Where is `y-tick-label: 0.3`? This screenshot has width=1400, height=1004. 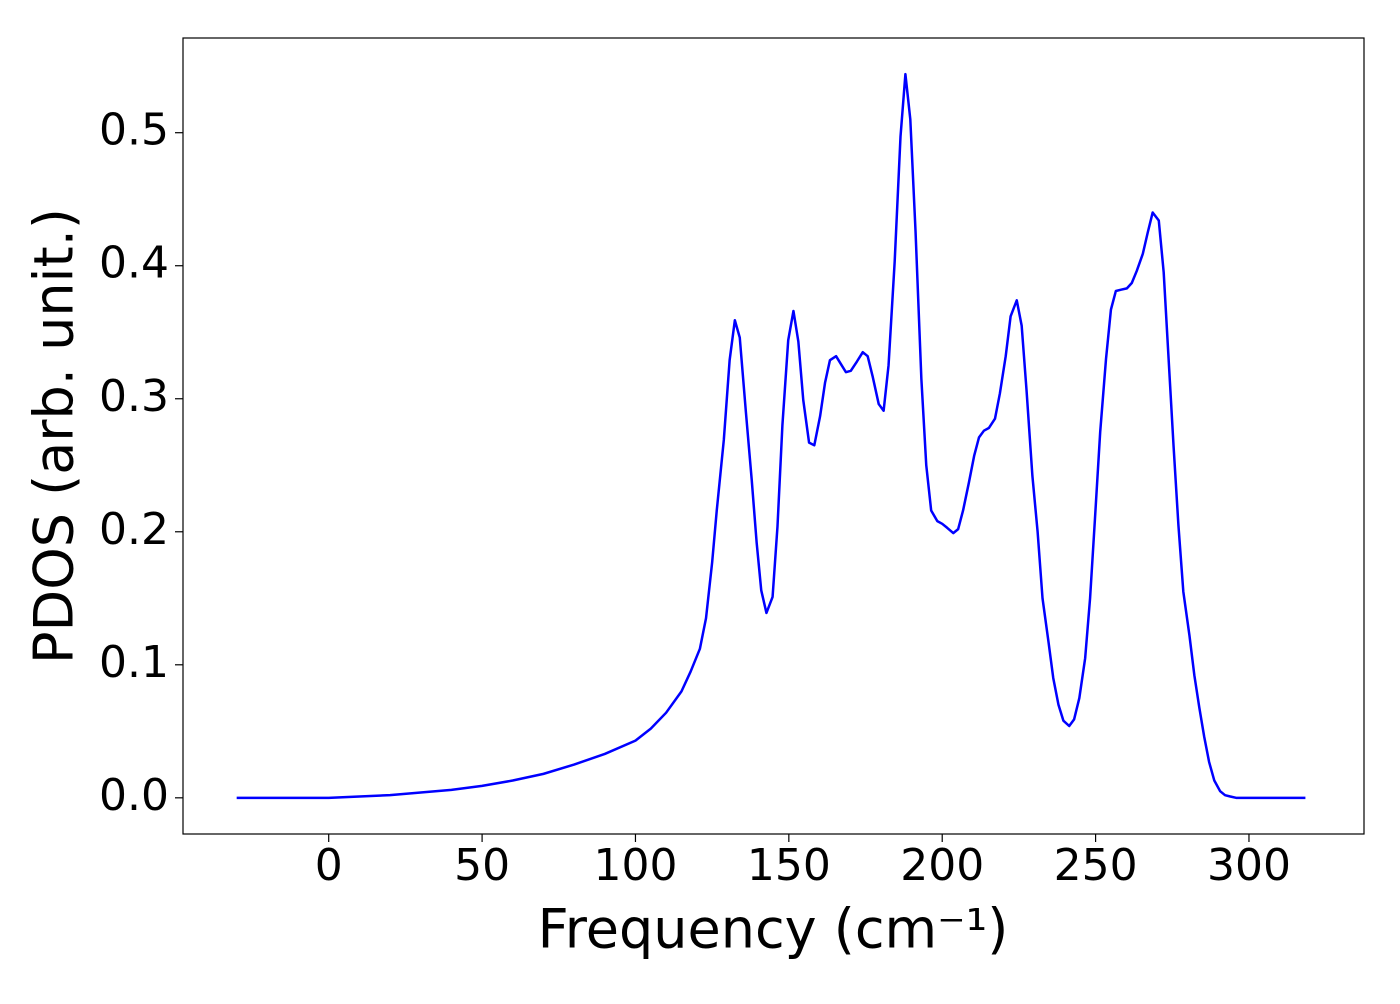 y-tick-label: 0.3 is located at coordinates (134, 396).